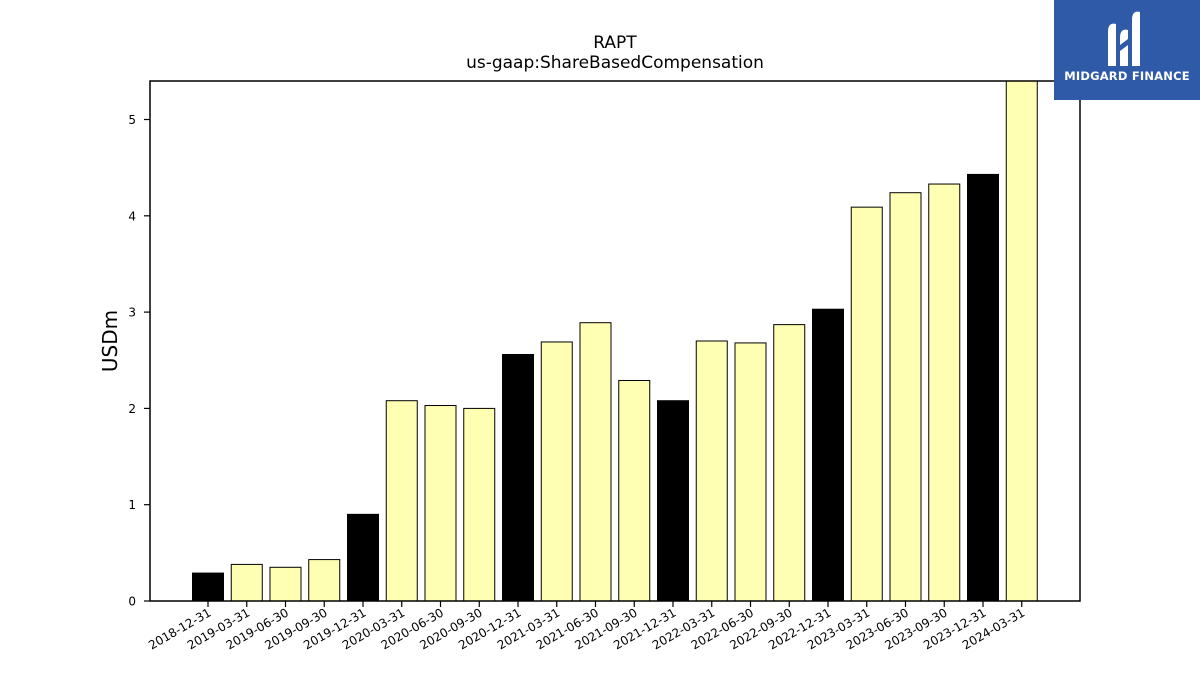 This screenshot has height=675, width=1200. I want to click on y-tick-label: 2, so click(132, 409).